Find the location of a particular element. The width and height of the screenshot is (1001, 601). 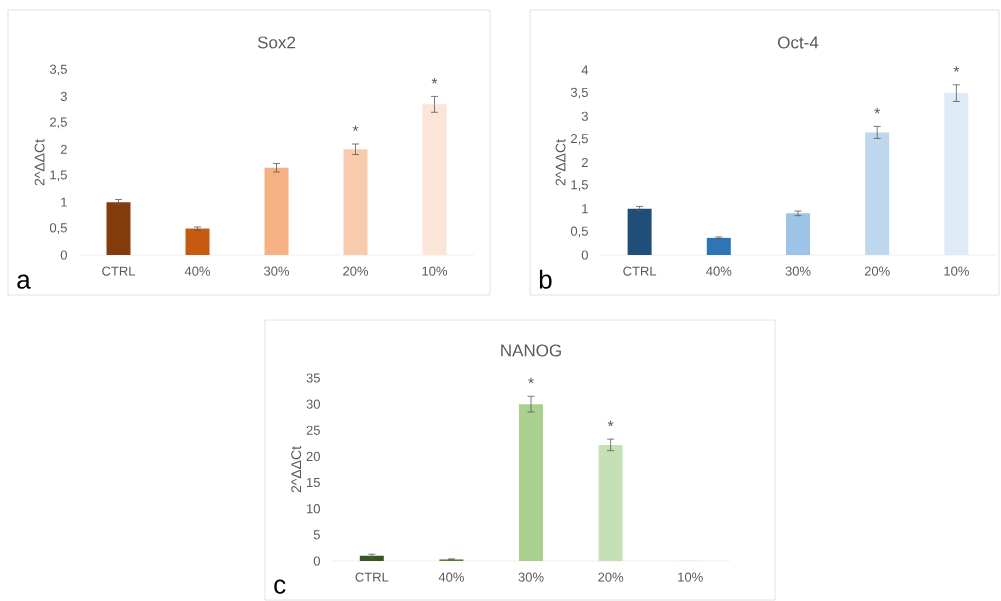

y-tick-label: 30 is located at coordinates (313, 404).